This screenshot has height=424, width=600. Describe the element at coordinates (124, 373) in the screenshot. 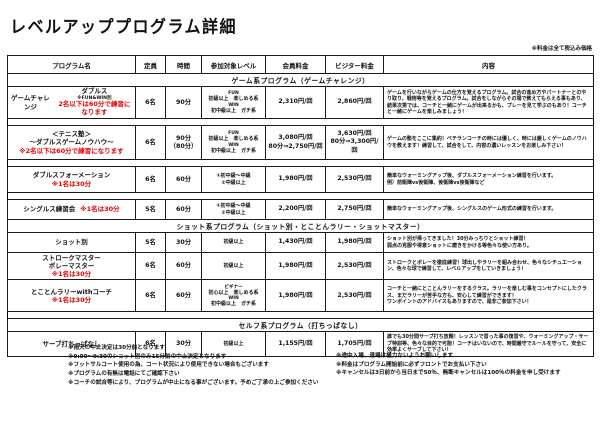

I see `footer-note: ※プログラムの有無は電話にてご確認下さい` at that location.